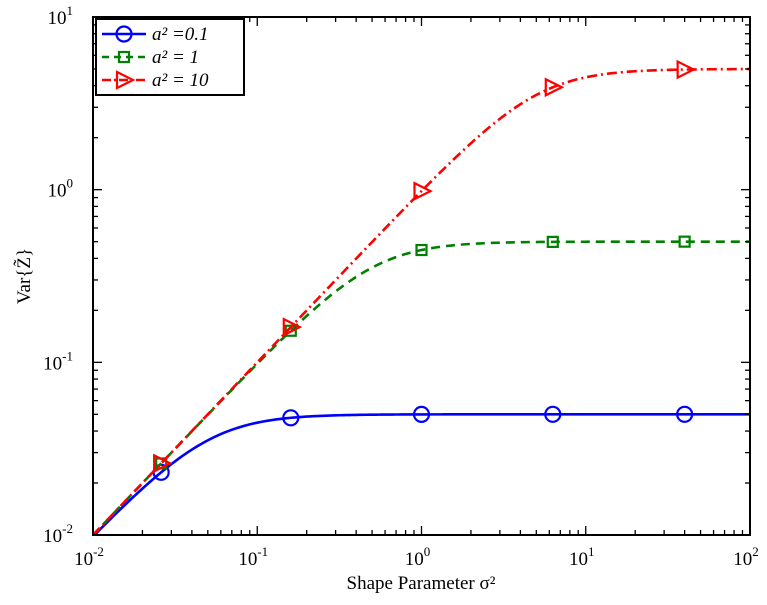  I want to click on legend-label-1: a² =0.1, so click(180, 34).